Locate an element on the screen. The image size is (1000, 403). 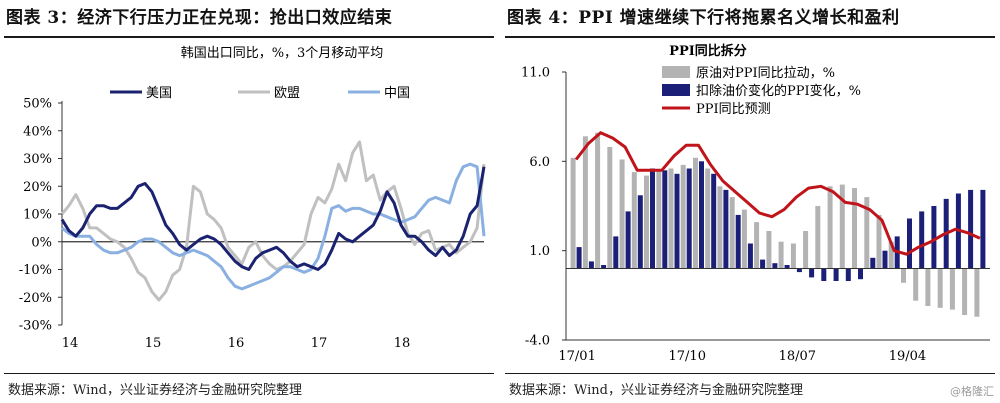
right-top-rule is located at coordinates (750, 37).